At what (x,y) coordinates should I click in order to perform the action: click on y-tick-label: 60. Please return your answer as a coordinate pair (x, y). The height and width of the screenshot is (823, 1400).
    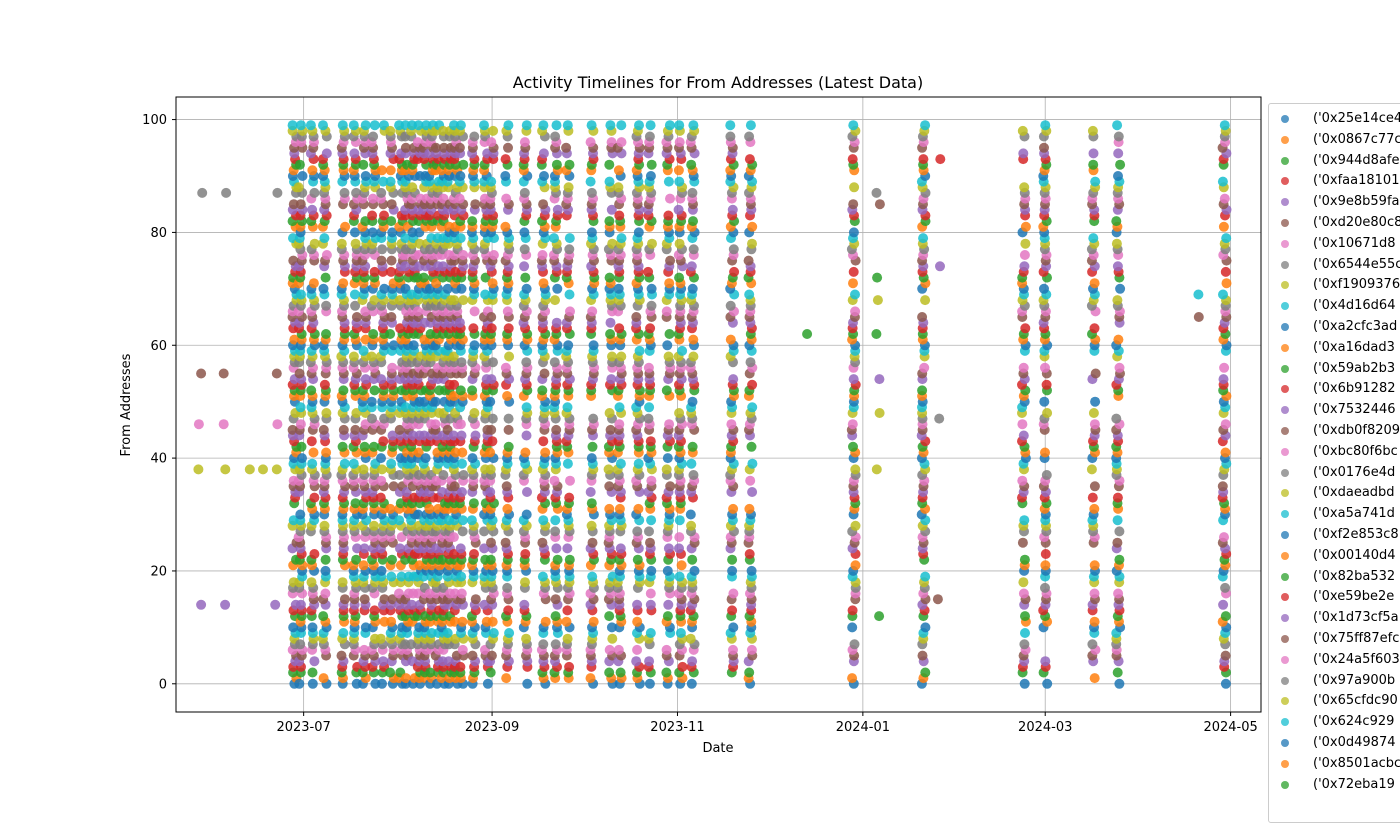
    Looking at the image, I should click on (158, 346).